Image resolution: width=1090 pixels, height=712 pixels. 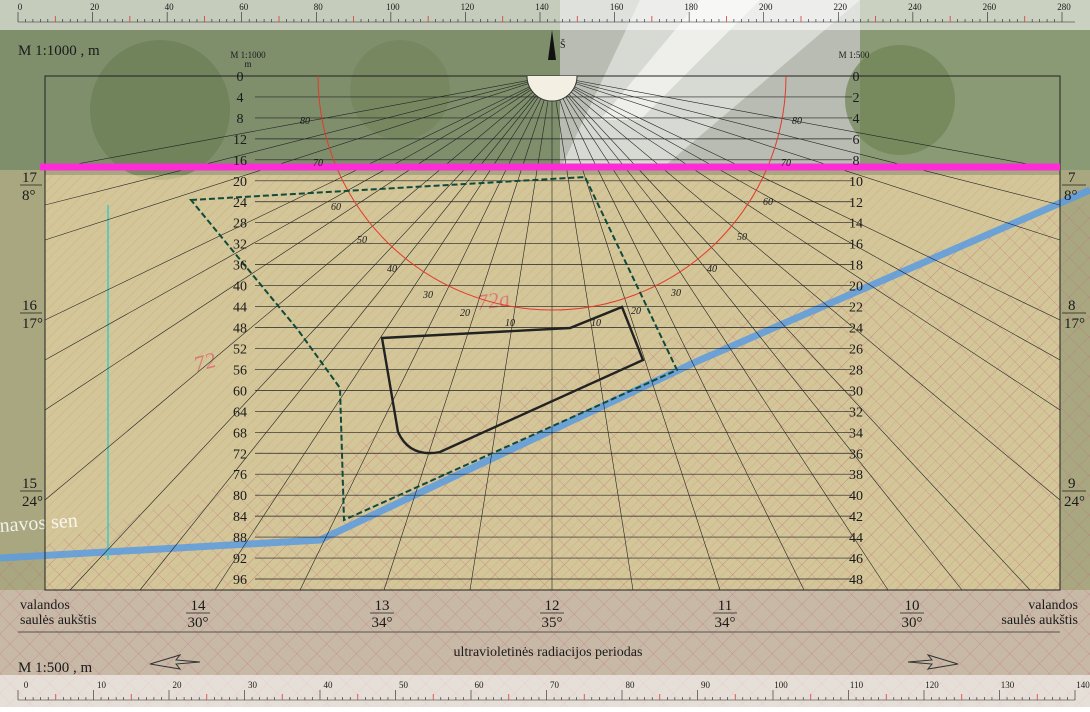 I want to click on bottom-scale-tick-label: 70, so click(x=555, y=685).